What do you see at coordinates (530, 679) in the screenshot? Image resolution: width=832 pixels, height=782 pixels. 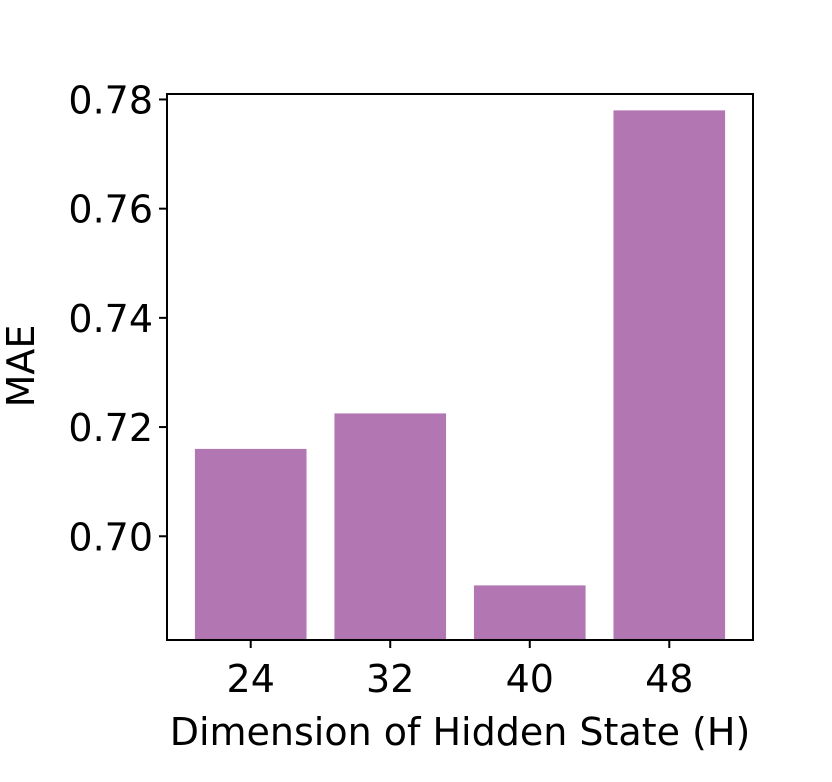 I see `x-tick-label-40: 40` at bounding box center [530, 679].